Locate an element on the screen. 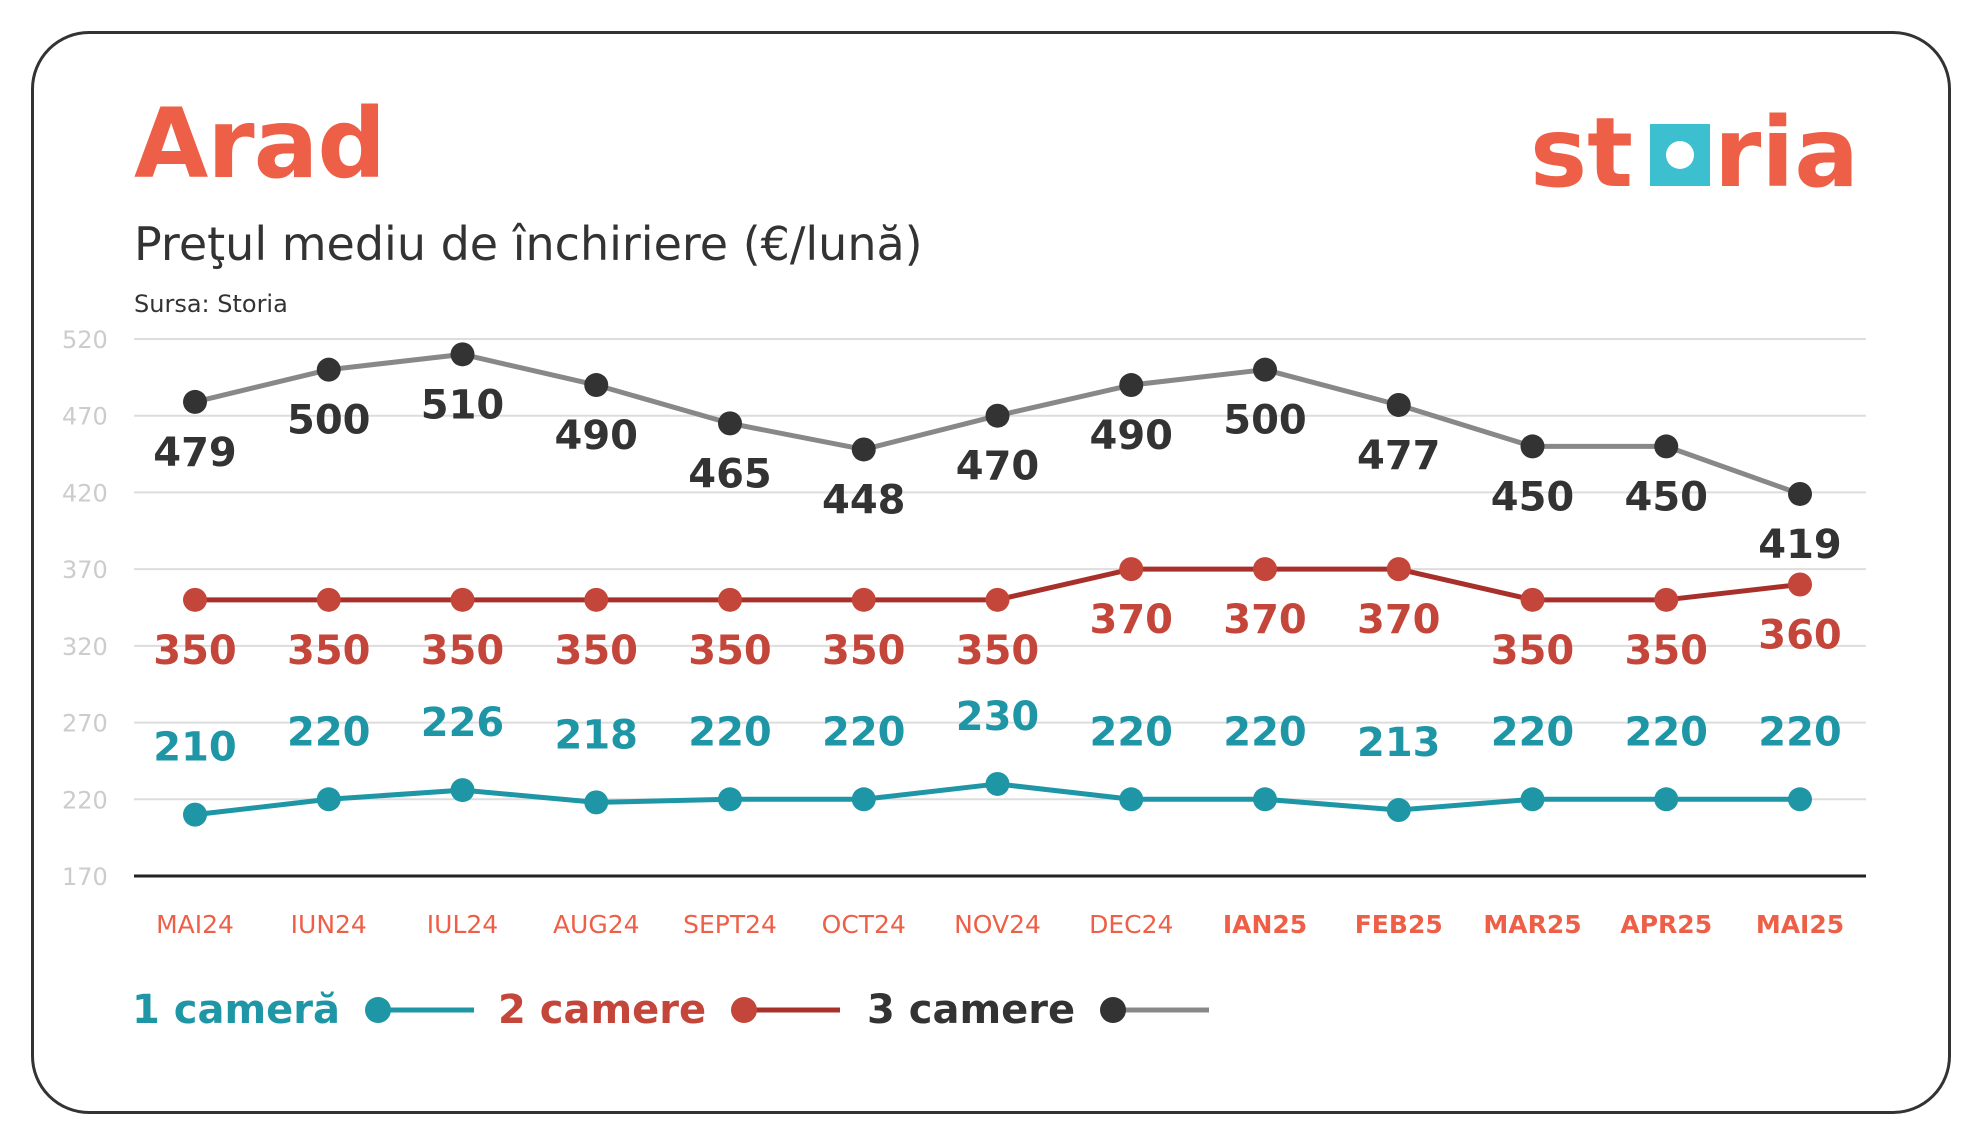 This screenshot has width=1979, height=1146. data-label-2-camere: 360 is located at coordinates (1800, 635).